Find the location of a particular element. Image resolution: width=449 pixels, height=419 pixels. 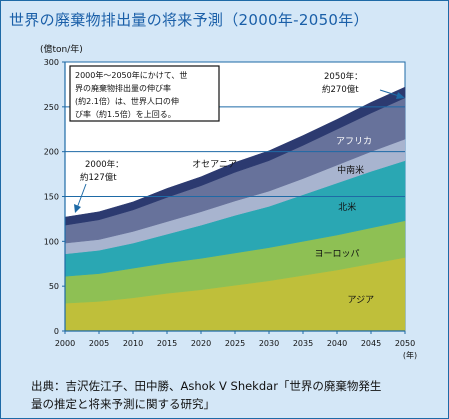

y-tick-label-1: 50 is located at coordinates (54, 286).